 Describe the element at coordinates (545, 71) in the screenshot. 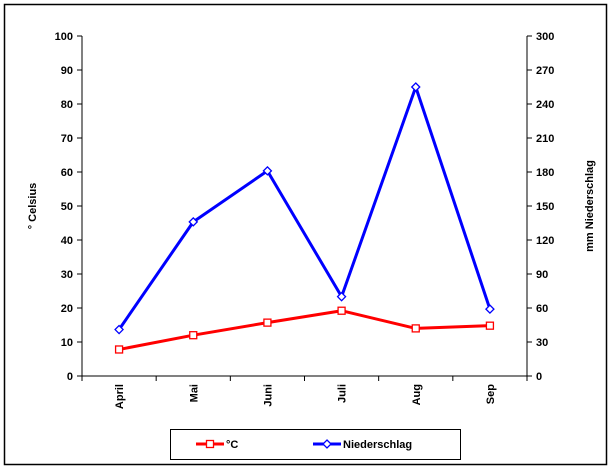

I see `y-right-tick-label: 270` at that location.